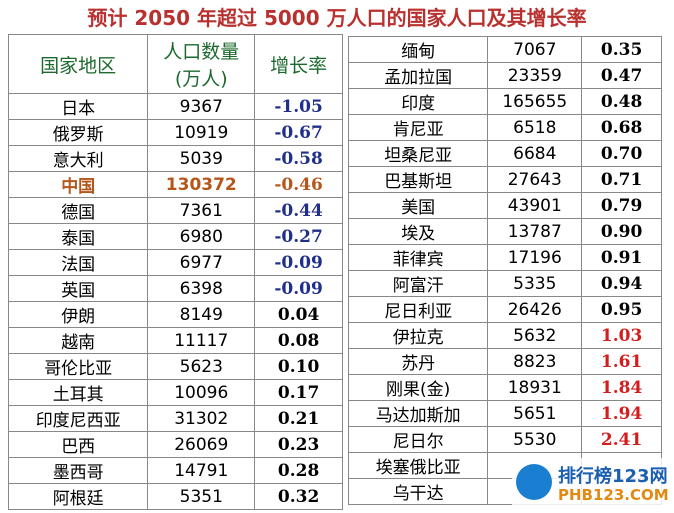 The width and height of the screenshot is (674, 513). I want to click on country: 法国, so click(78, 262).